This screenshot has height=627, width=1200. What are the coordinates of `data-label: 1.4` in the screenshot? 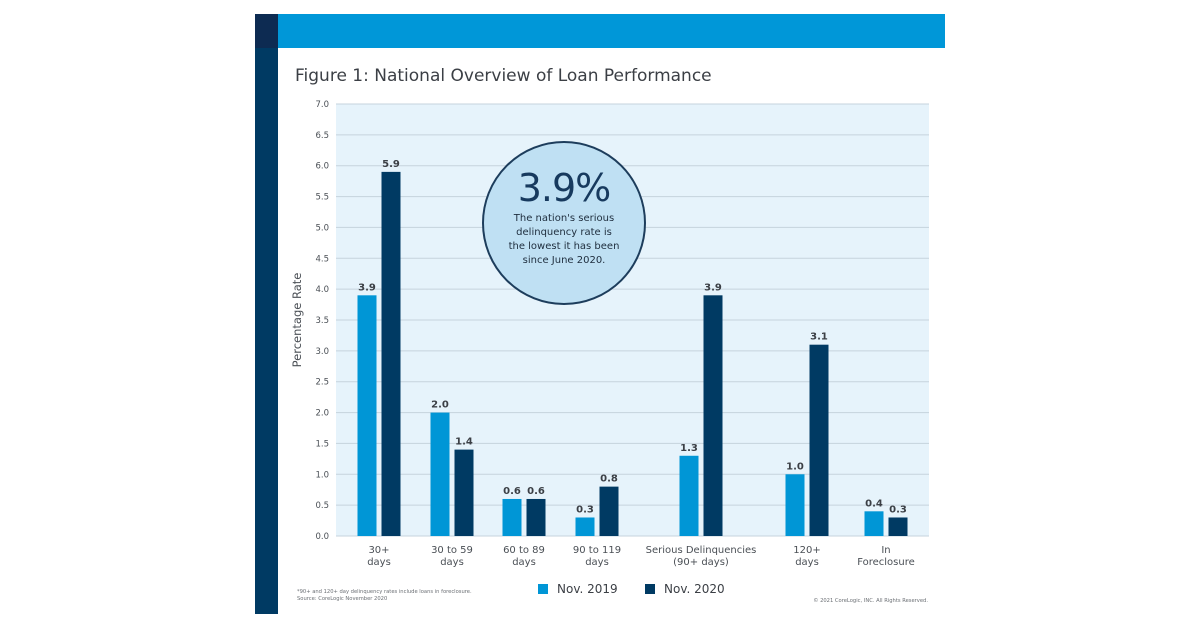 It's located at (464, 442).